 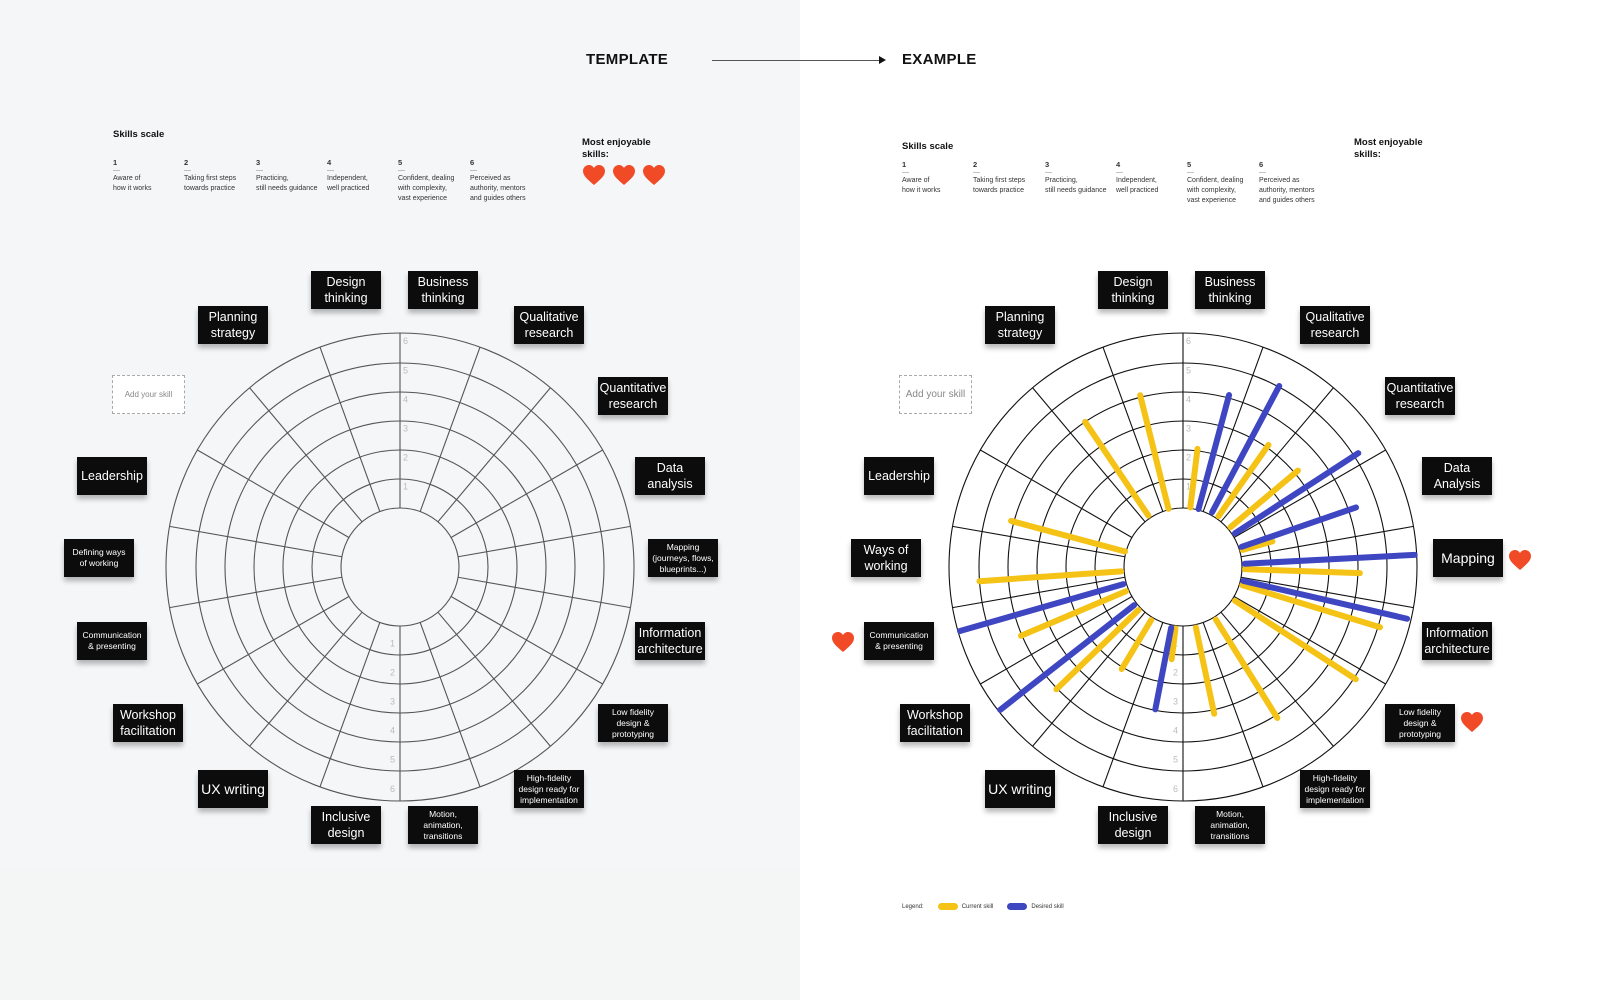 What do you see at coordinates (633, 396) in the screenshot?
I see `template-skill-sticky: Quantitative research` at bounding box center [633, 396].